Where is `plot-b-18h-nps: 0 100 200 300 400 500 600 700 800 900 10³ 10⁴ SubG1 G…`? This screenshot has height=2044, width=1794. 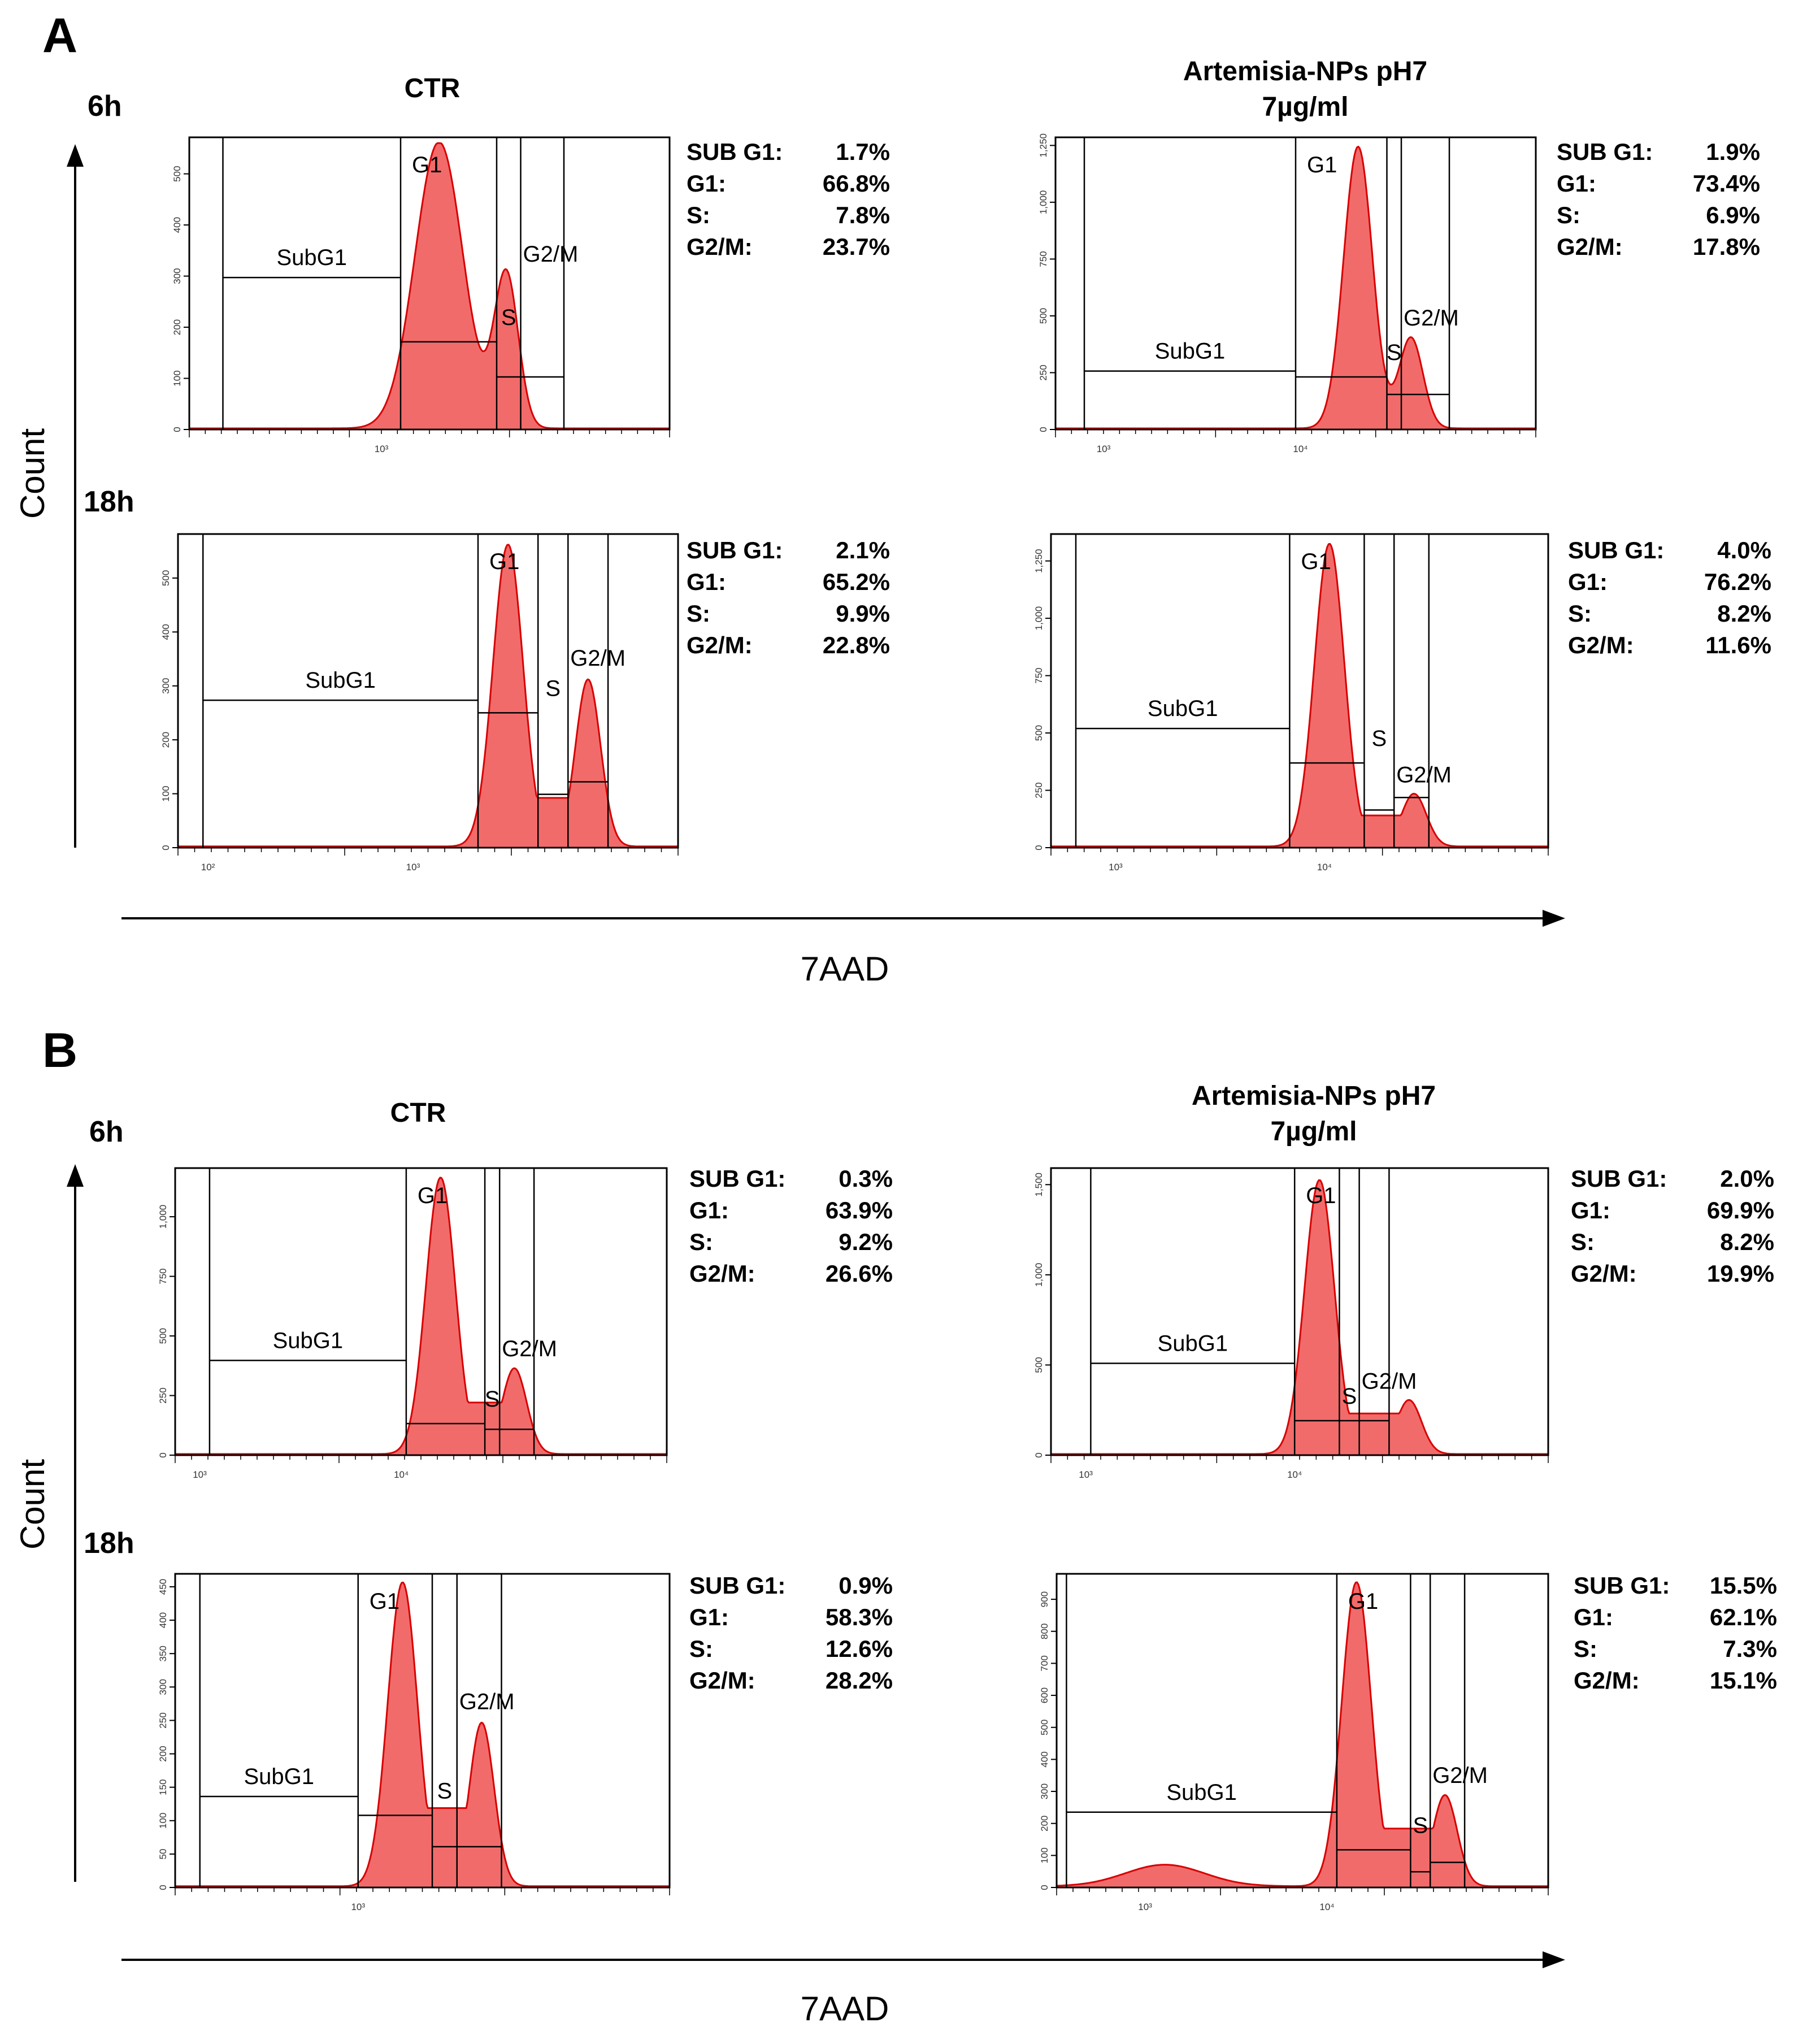 plot-b-18h-nps: 0 100 200 300 400 500 600 700 800 900 10³ 10⁴ SubG1 G… is located at coordinates (1408, 1742).